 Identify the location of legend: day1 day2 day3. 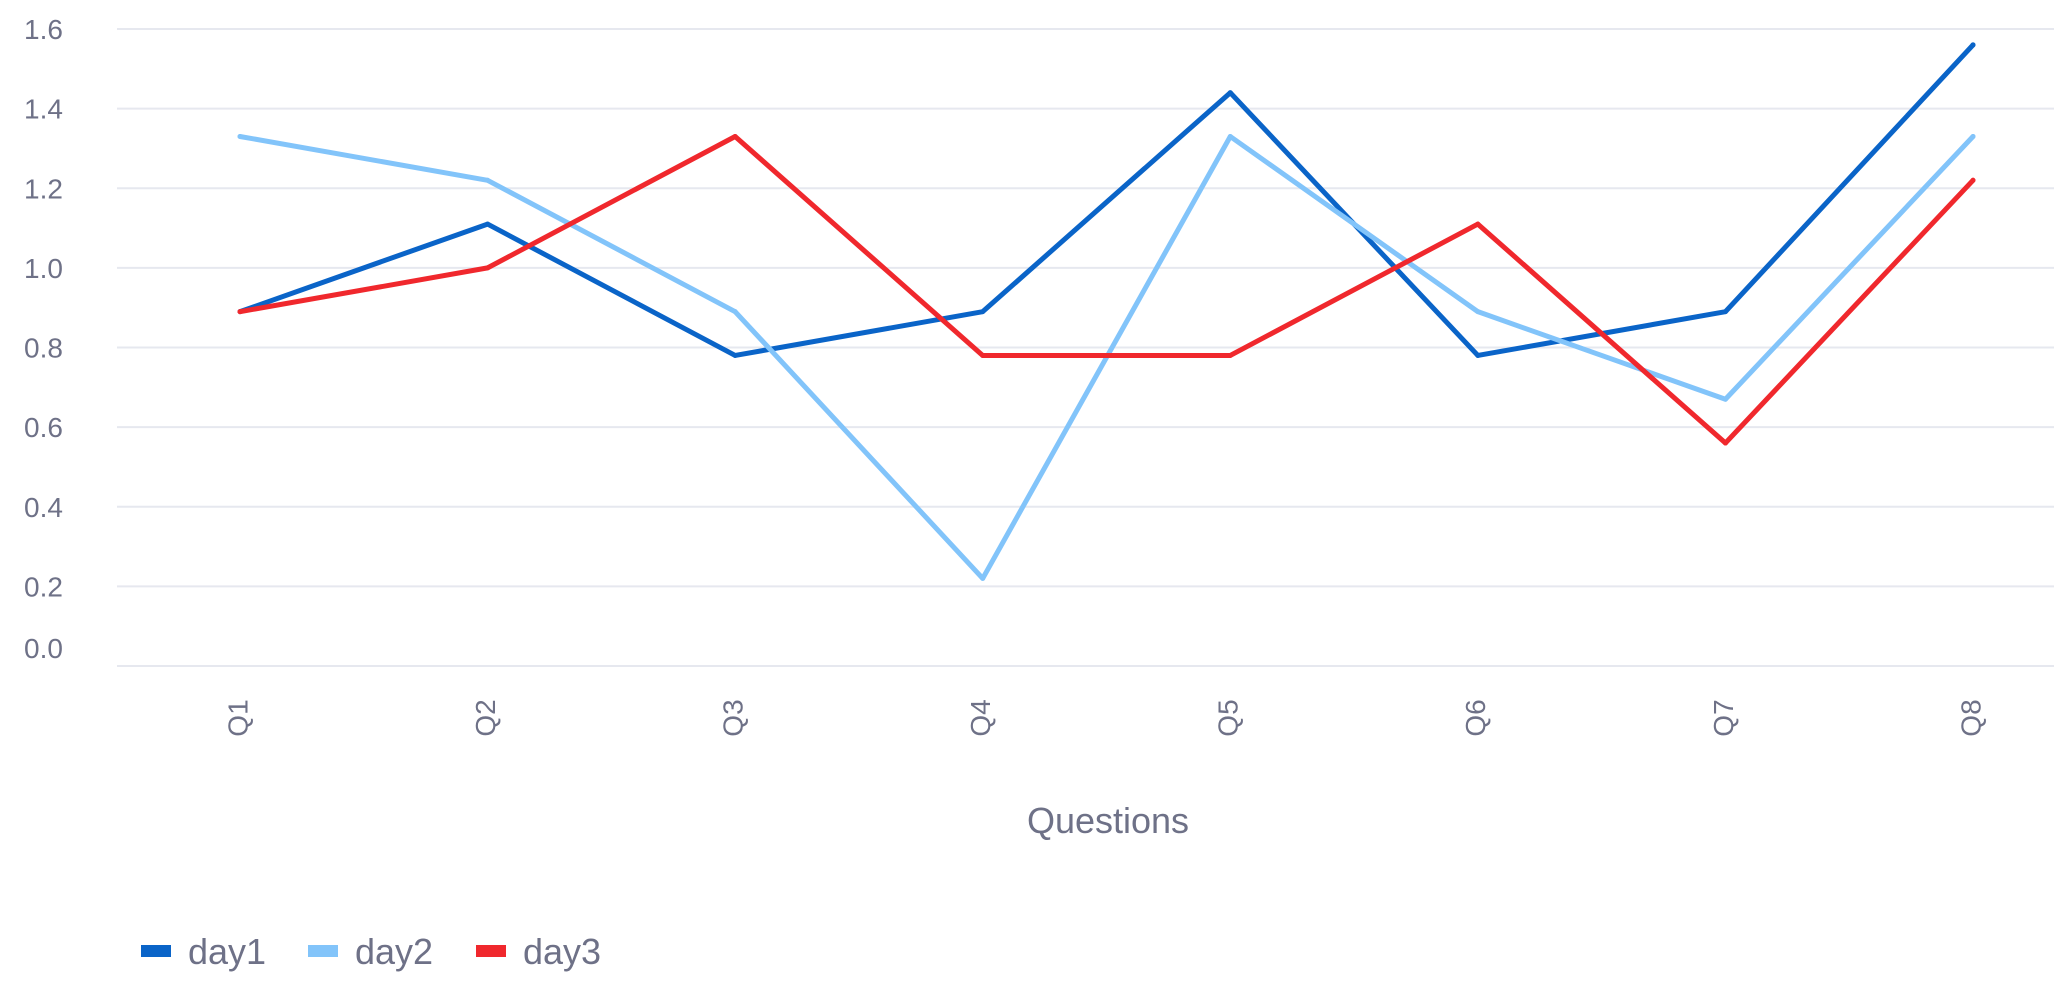
(371, 951).